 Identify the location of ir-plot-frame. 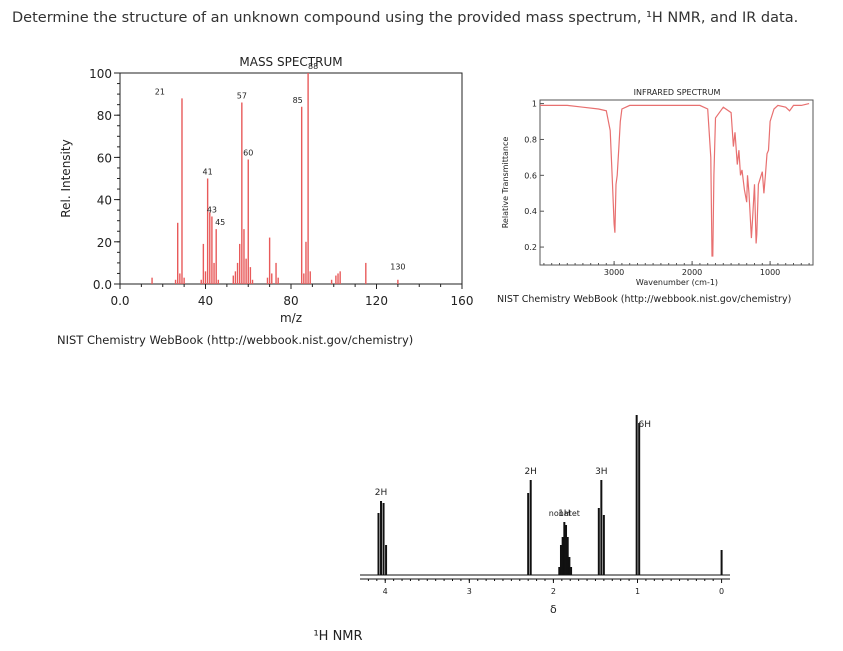
(676, 182).